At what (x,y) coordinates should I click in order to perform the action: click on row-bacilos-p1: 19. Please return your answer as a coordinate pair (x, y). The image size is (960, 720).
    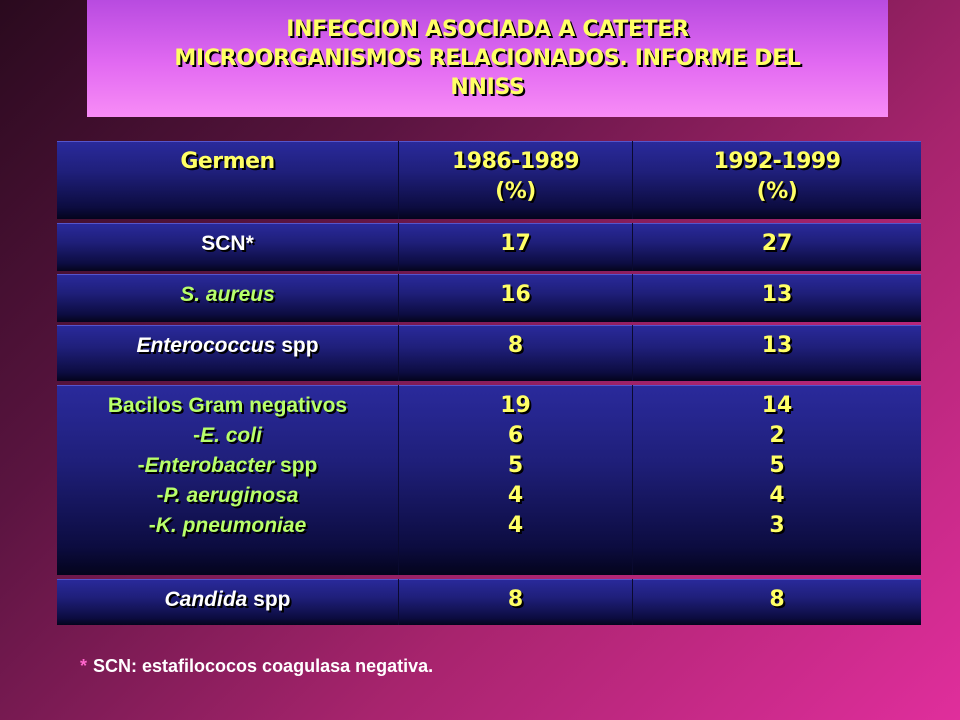
    Looking at the image, I should click on (515, 405).